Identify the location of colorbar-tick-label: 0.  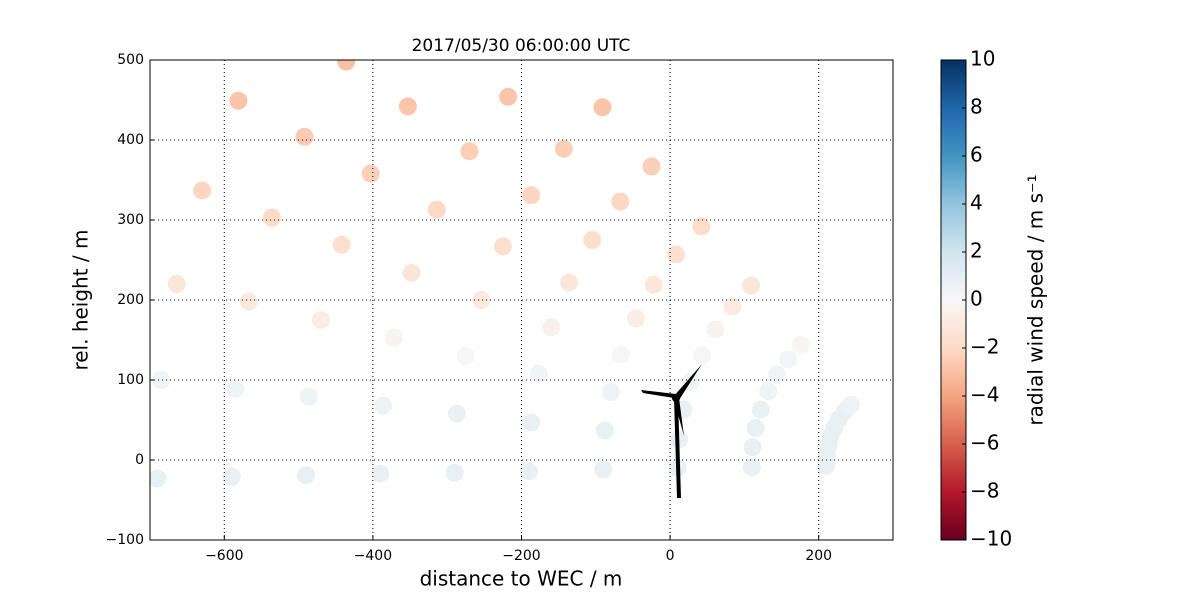
(976, 299).